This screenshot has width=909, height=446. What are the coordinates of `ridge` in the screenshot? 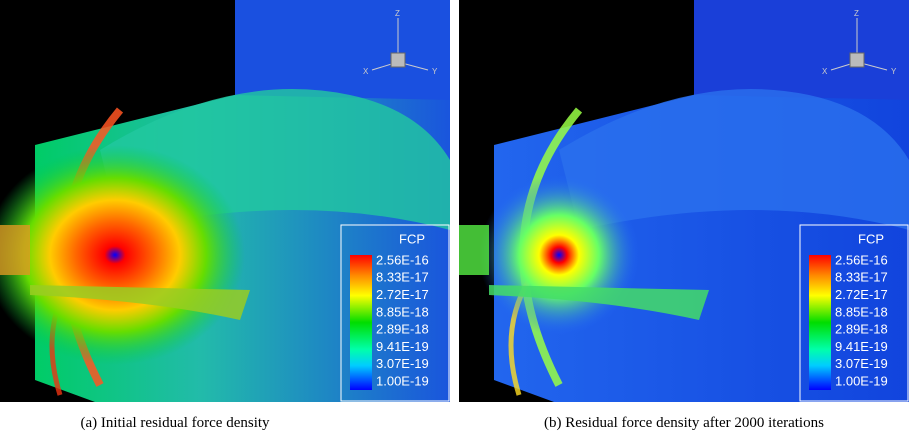 It's located at (734, 159).